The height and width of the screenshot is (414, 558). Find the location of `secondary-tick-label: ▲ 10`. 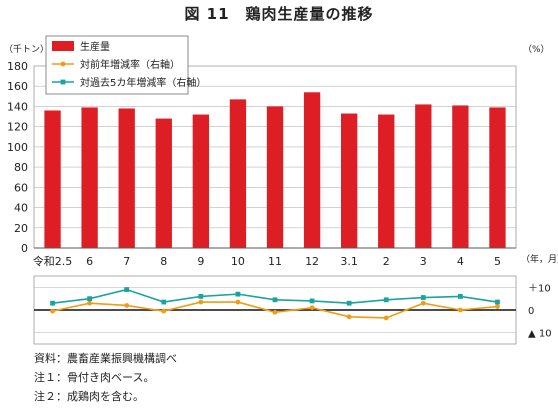

secondary-tick-label: ▲ 10 is located at coordinates (540, 334).